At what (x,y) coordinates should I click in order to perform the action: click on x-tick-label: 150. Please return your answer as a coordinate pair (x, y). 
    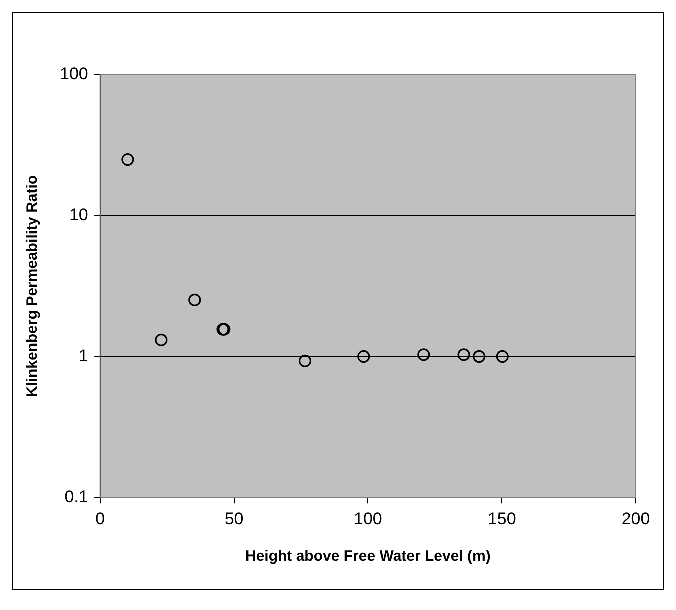
    Looking at the image, I should click on (502, 518).